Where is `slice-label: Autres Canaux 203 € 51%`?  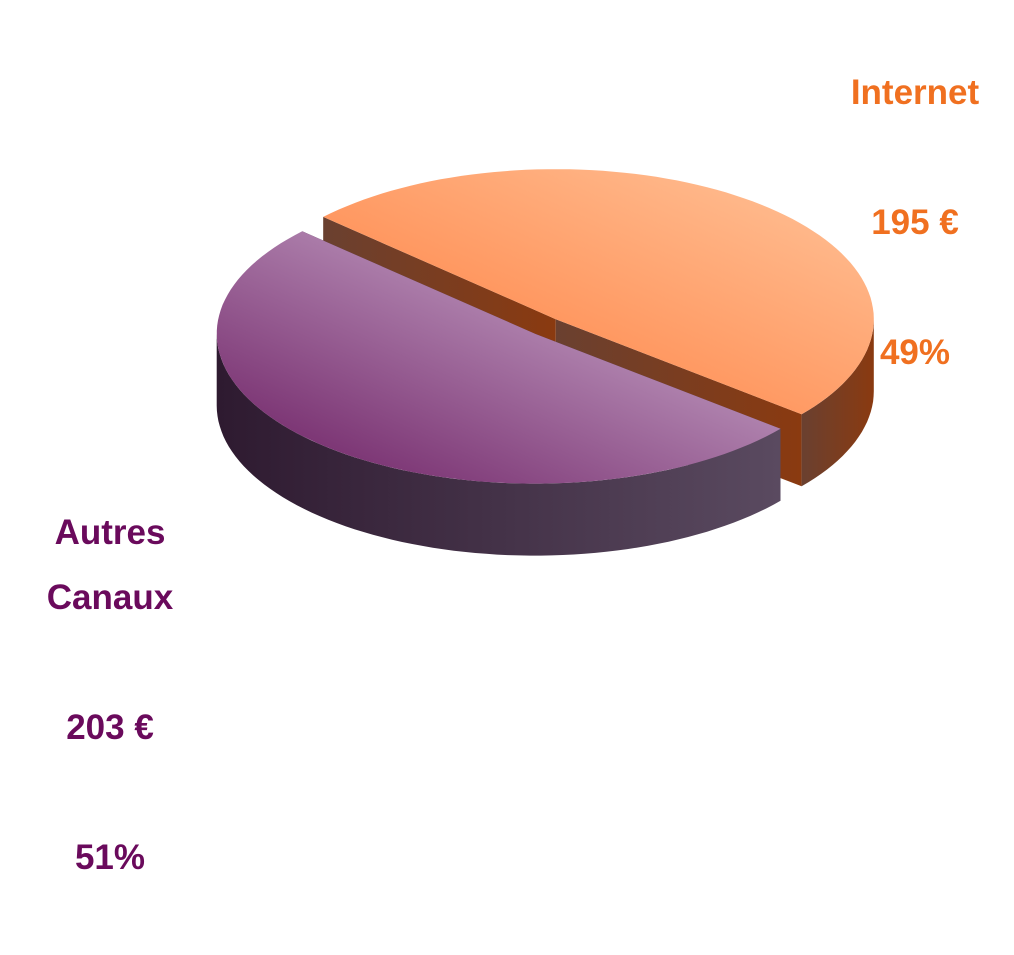
slice-label: Autres Canaux 203 € 51% is located at coordinates (110, 695).